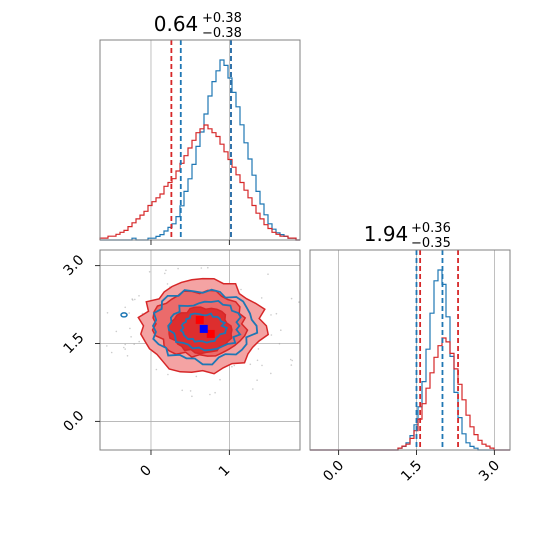 The height and width of the screenshot is (550, 550). I want to click on hist-1-blue-series, so click(200, 150).